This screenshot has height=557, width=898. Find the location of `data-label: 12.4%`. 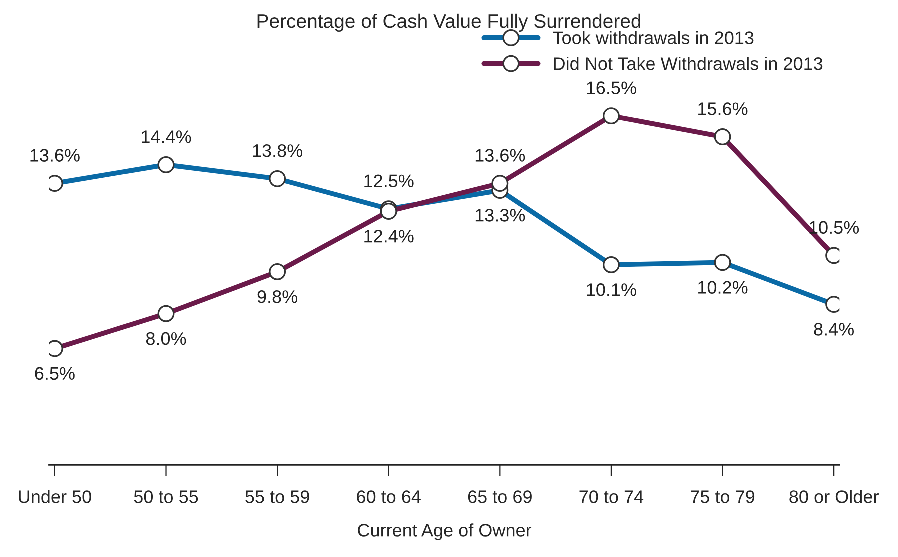

data-label: 12.4% is located at coordinates (389, 236).